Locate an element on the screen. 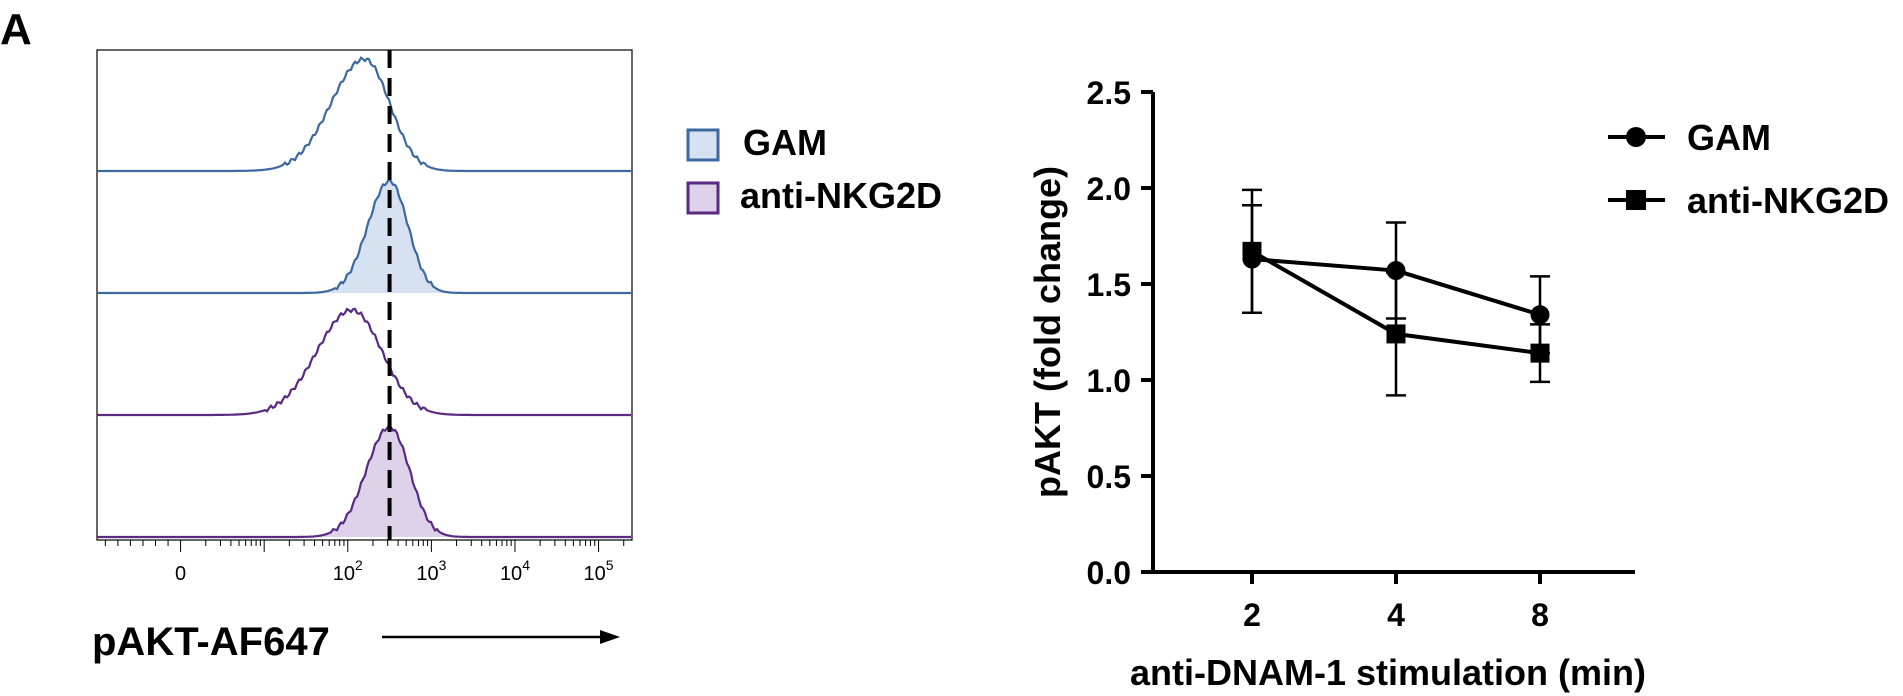 The height and width of the screenshot is (696, 1903). legend-marker-circle is located at coordinates (1636, 137).